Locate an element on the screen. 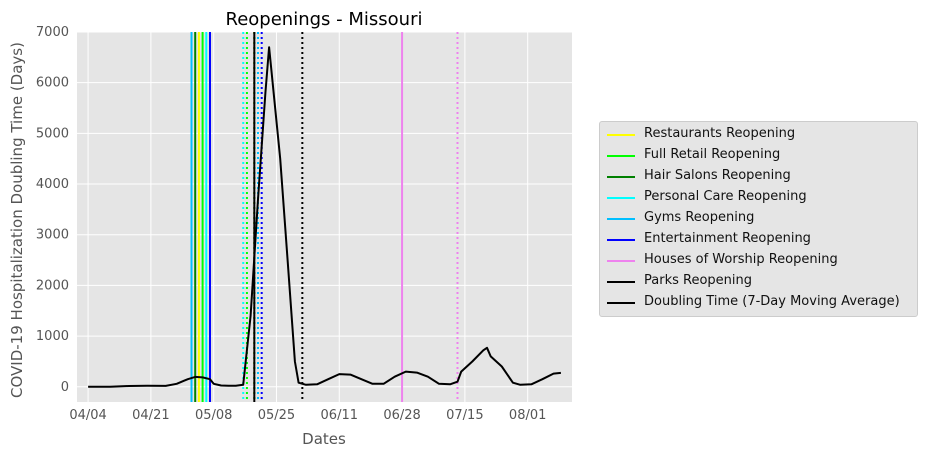 Image resolution: width=932 pixels, height=457 pixels. legend-entry: Personal Care Reopening is located at coordinates (758, 197).